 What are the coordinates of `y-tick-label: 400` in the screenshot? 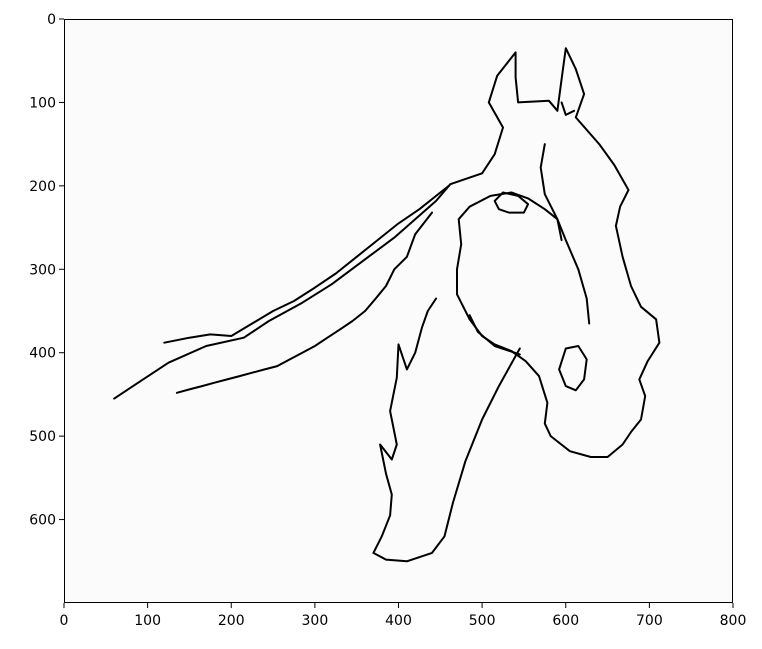 It's located at (42, 354).